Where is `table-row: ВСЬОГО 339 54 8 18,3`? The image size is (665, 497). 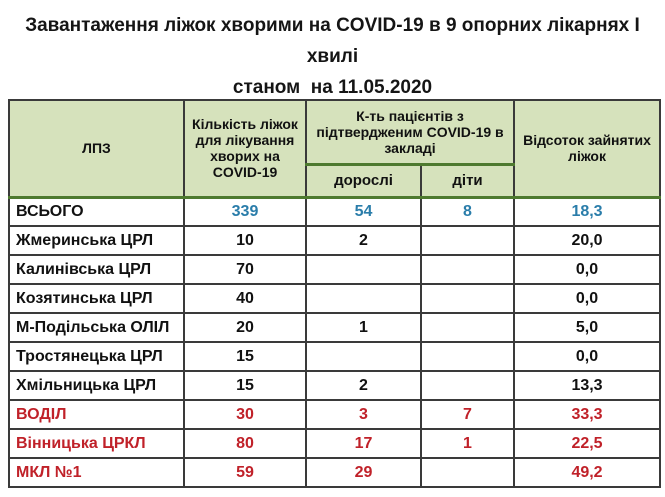
table-row: ВСЬОГО 339 54 8 18,3 is located at coordinates (335, 211).